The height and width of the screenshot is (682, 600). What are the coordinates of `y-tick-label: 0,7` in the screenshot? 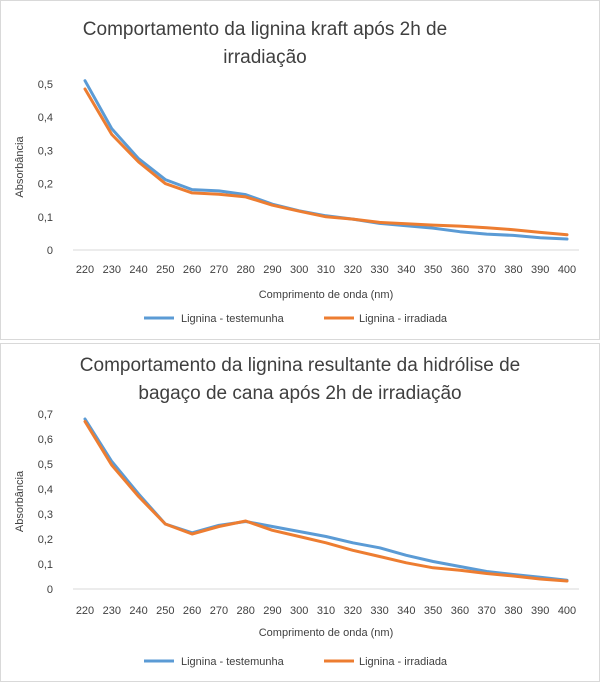 It's located at (45, 415).